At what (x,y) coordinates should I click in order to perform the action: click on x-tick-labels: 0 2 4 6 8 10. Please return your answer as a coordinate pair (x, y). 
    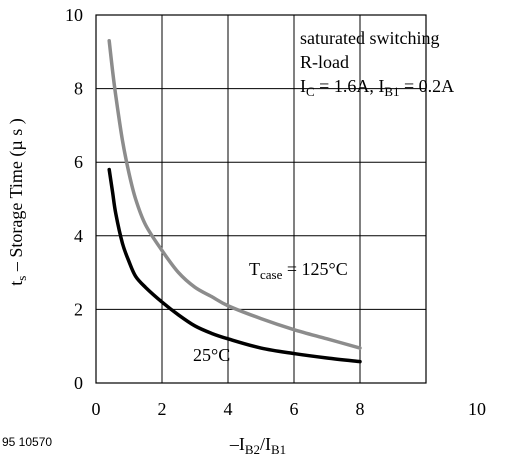
    Looking at the image, I should click on (289, 409).